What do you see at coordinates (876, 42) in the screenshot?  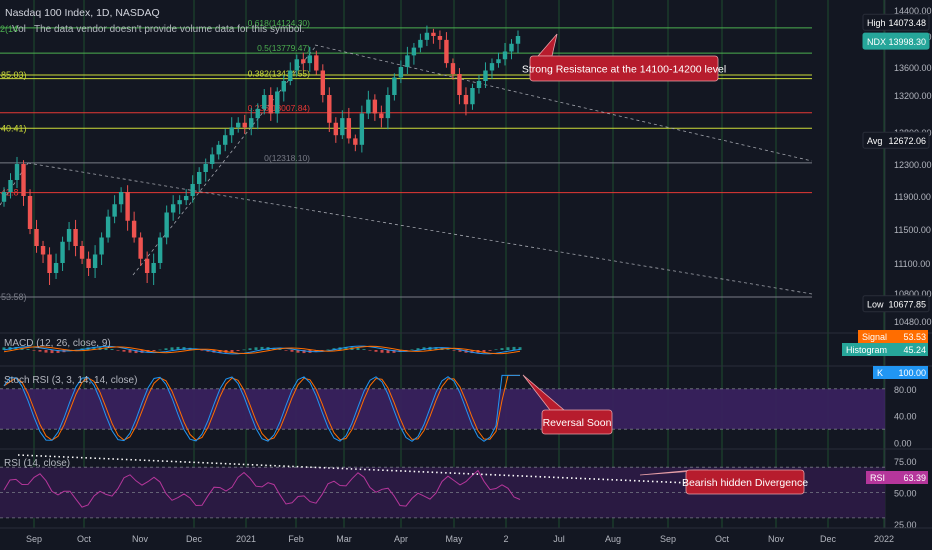 I see `price-label-name: NDX` at bounding box center [876, 42].